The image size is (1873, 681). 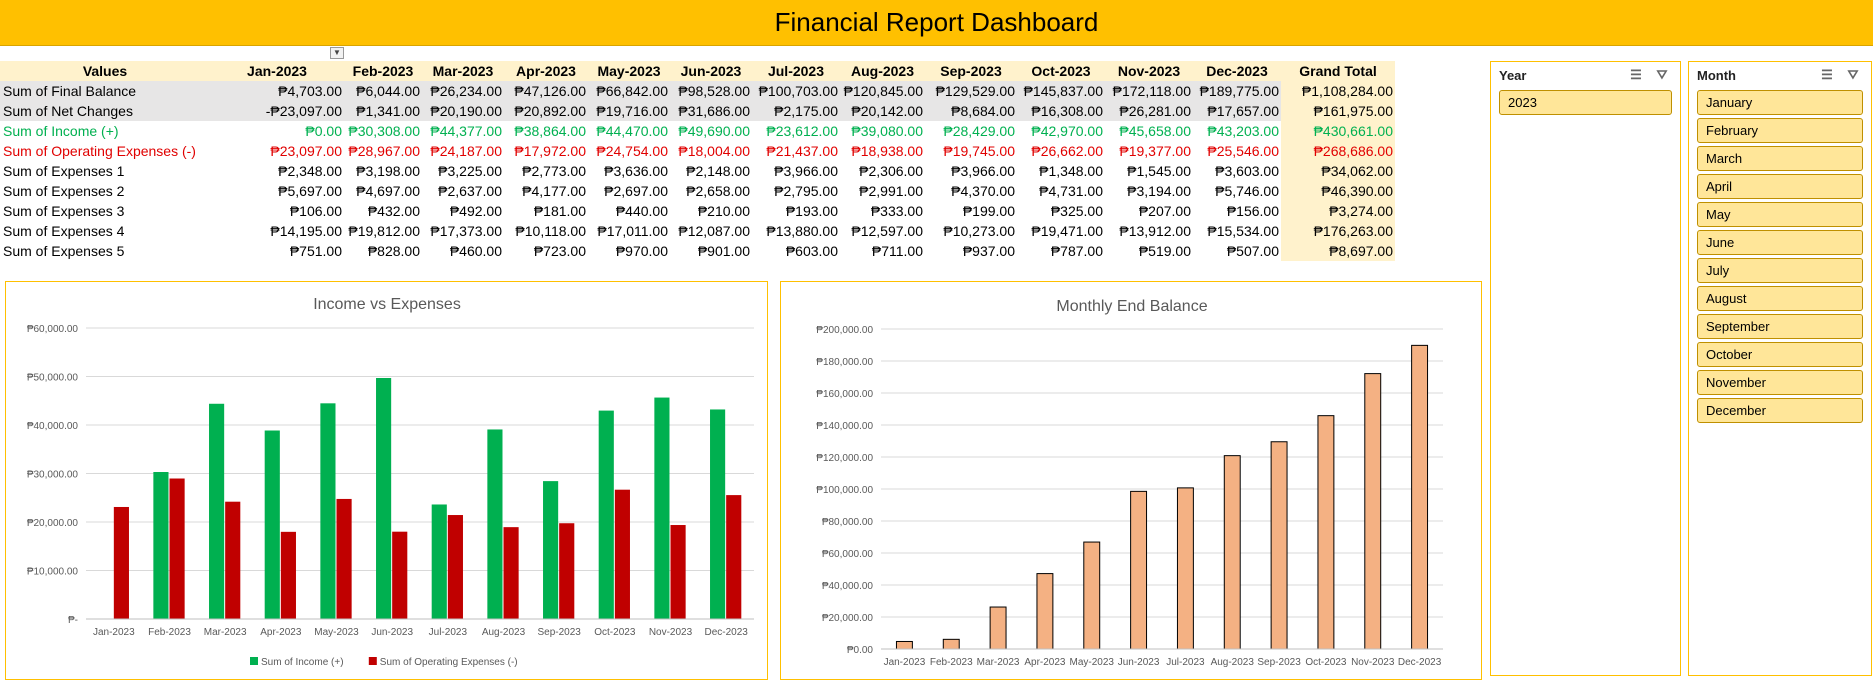 What do you see at coordinates (64, 191) in the screenshot?
I see `pivot-row-label: Sum of Expenses 2` at bounding box center [64, 191].